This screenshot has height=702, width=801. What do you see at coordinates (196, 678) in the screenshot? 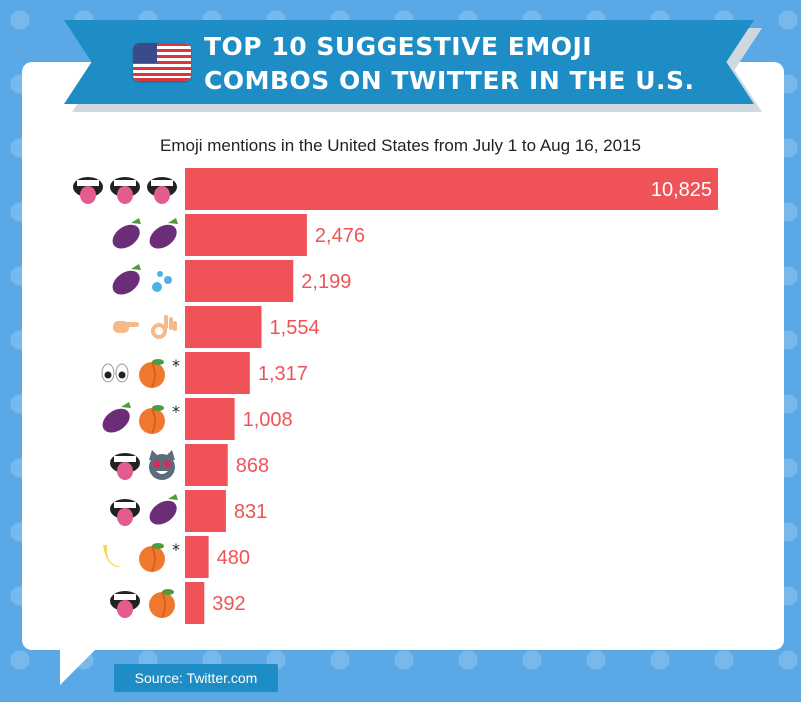
I see `source-label: Source: Twitter.com` at bounding box center [196, 678].